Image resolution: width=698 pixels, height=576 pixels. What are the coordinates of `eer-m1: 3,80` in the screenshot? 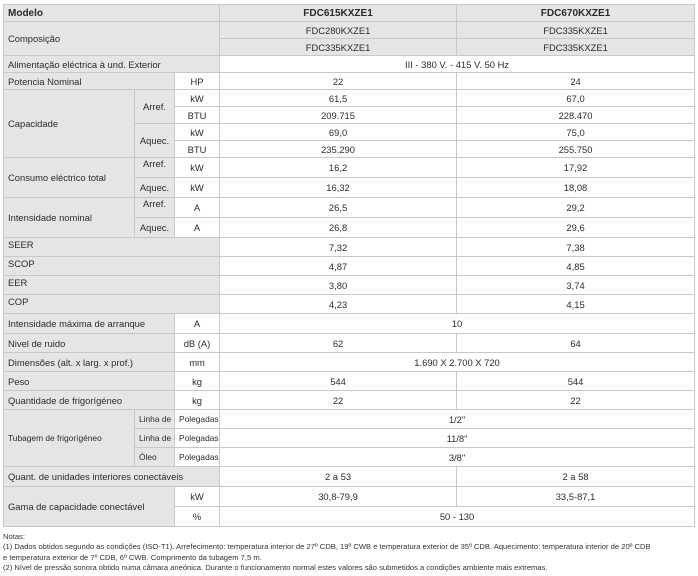 It's located at (338, 285).